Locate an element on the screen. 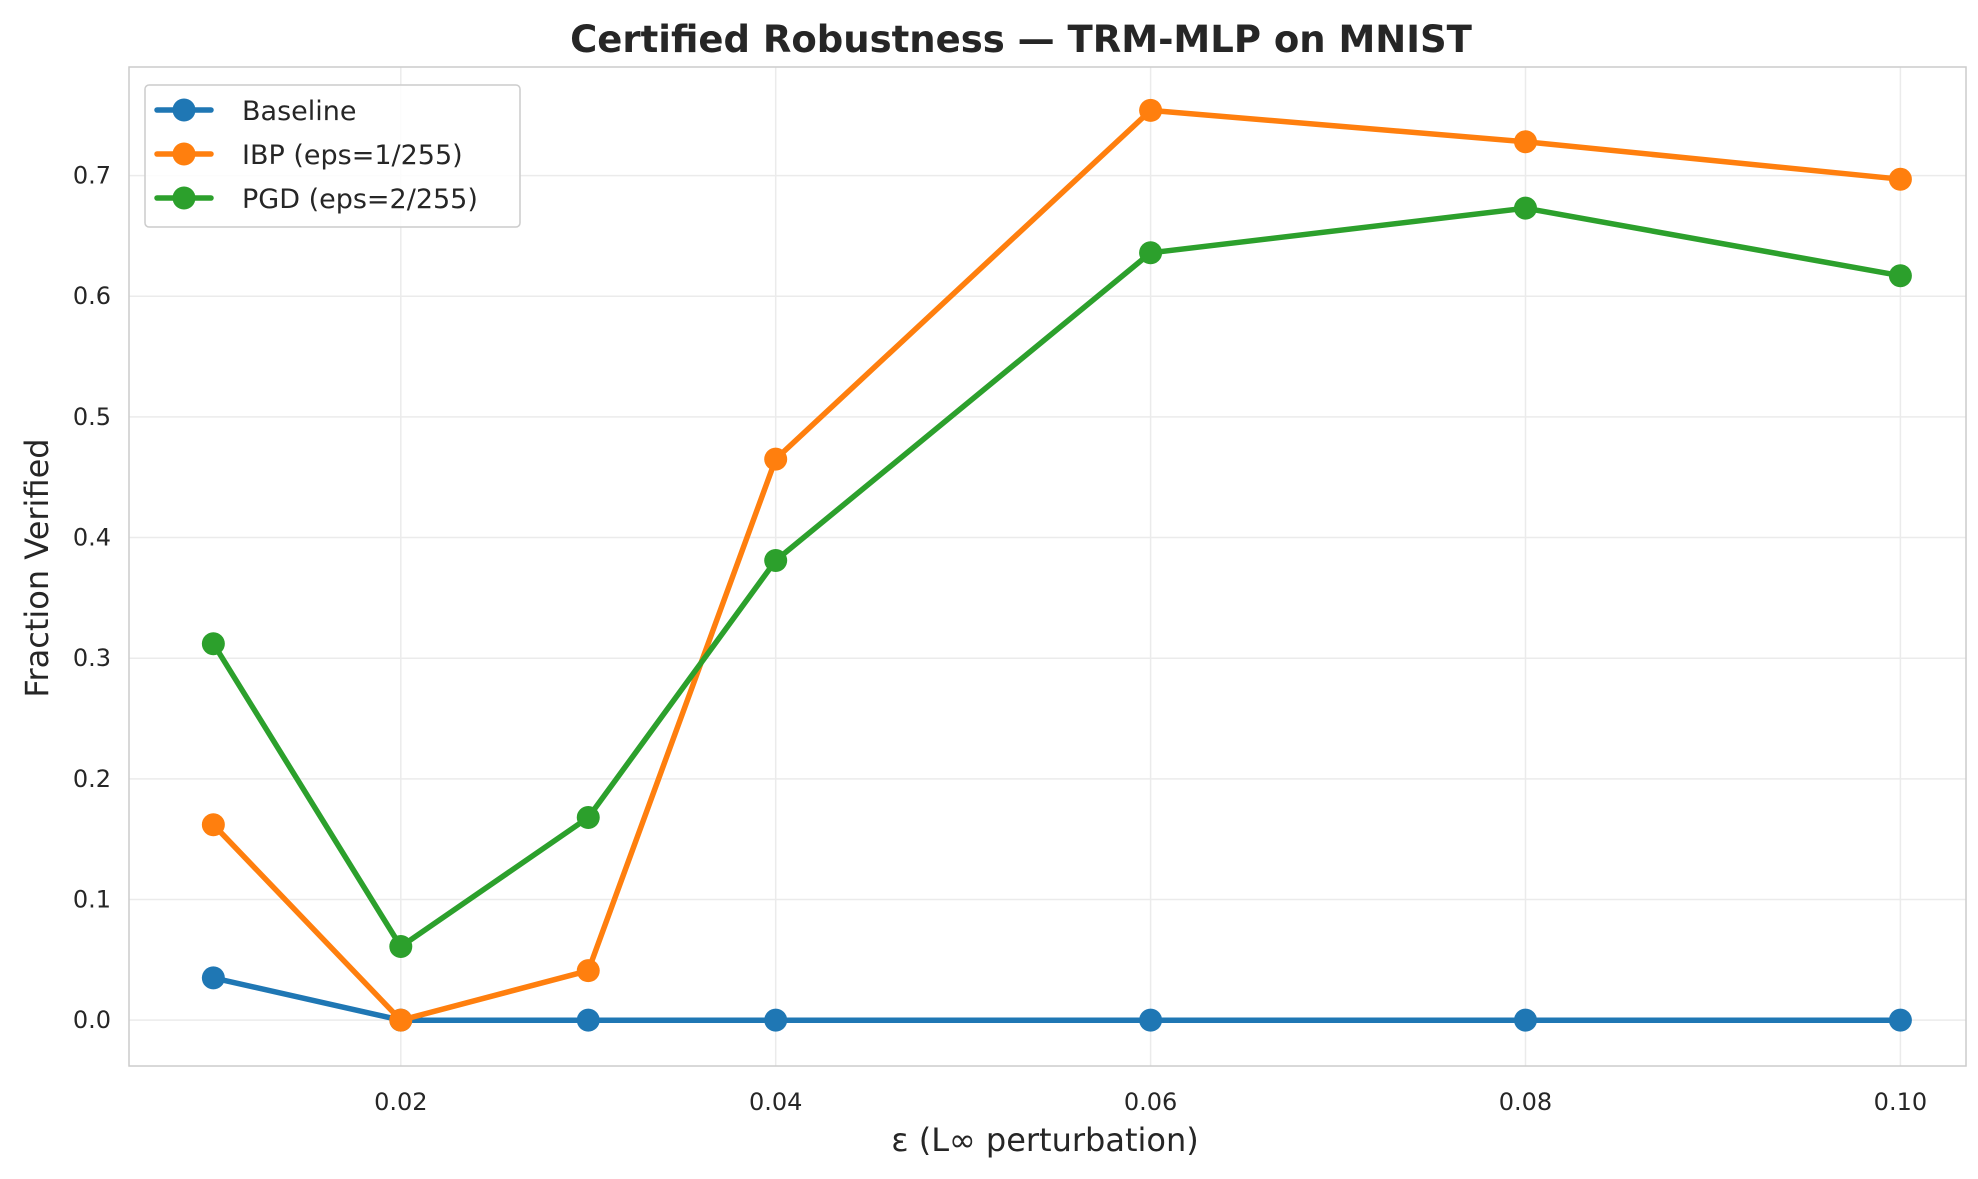 Image resolution: width=1978 pixels, height=1179 pixels. legend-label: IBP (eps=1/255) is located at coordinates (352, 155).